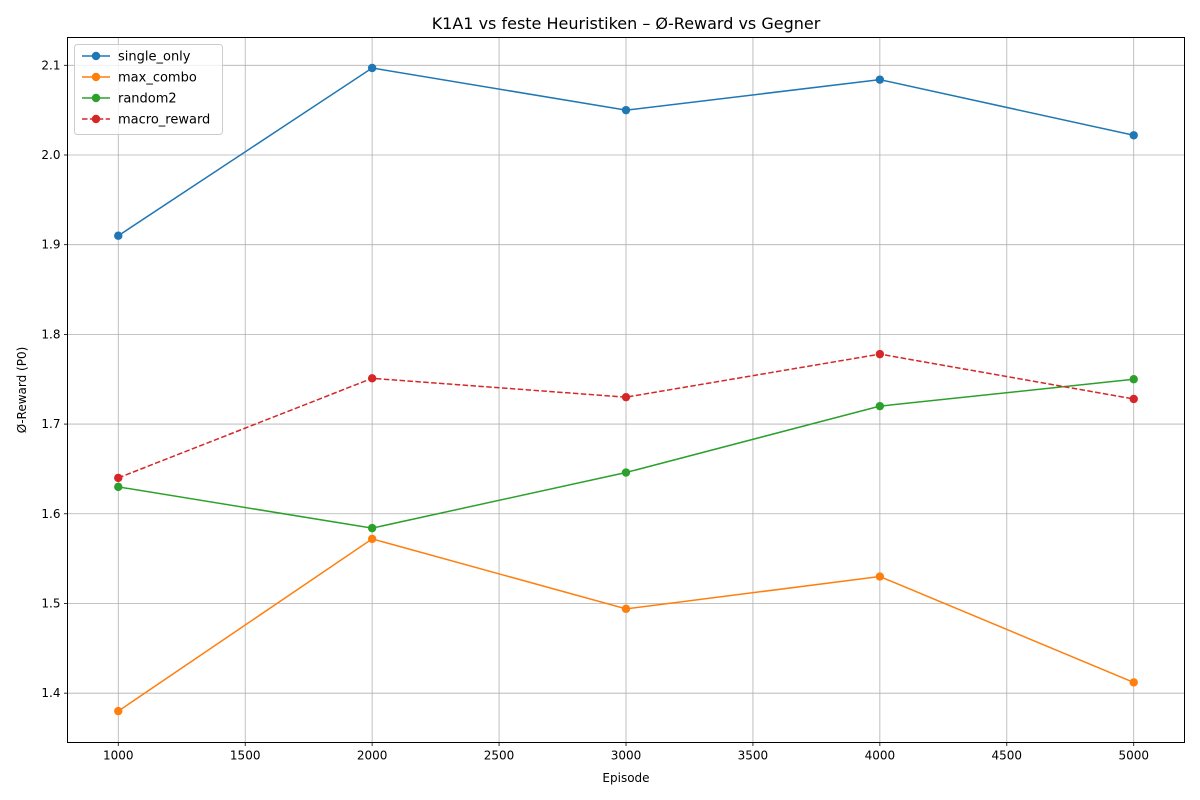  I want to click on legend-label: single_only, so click(154, 57).